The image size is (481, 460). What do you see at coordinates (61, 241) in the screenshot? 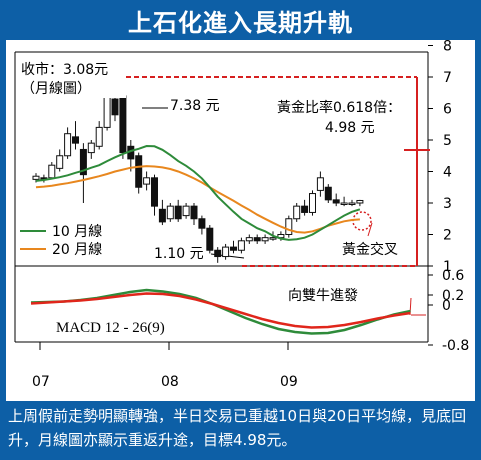
I see `legend: 10 月線 20 月線` at bounding box center [61, 241].